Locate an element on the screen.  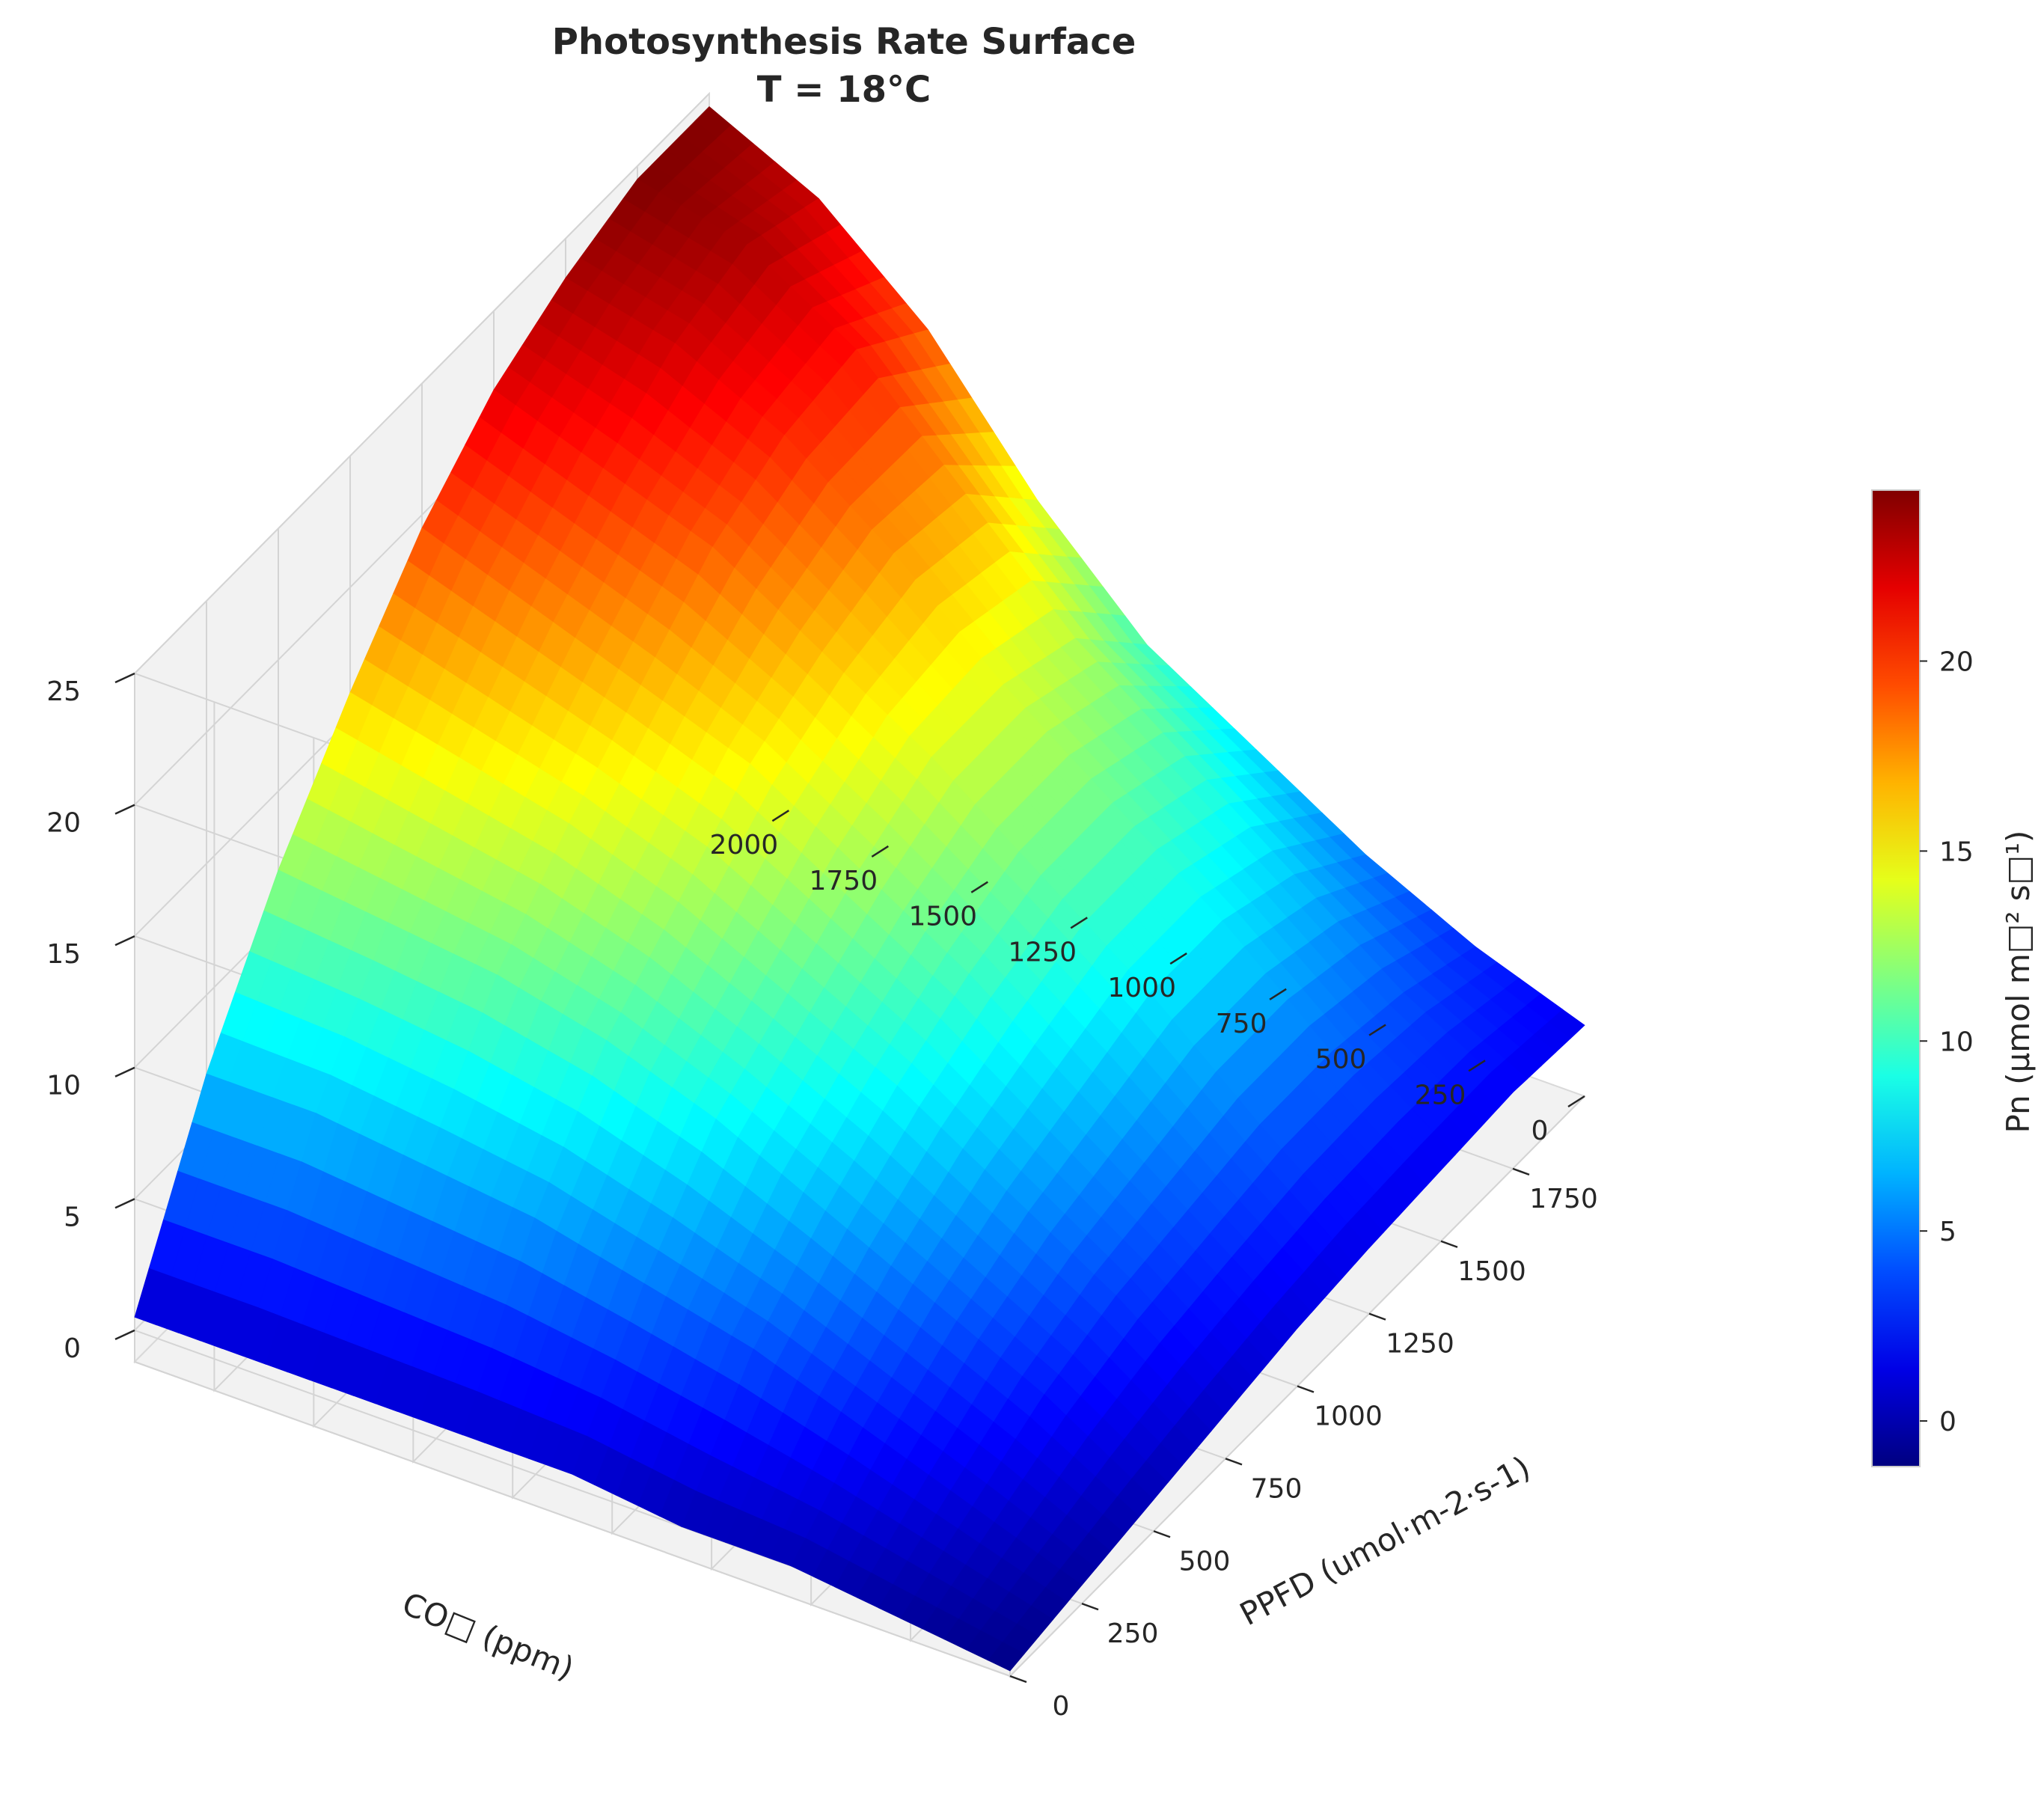
x-tick-label: 750 is located at coordinates (1277, 1489).